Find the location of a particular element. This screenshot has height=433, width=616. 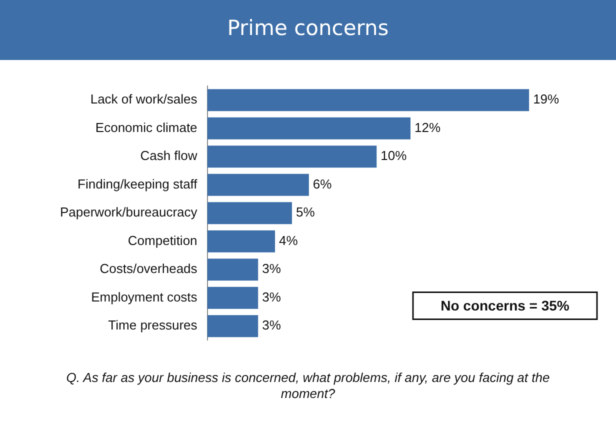

data-label: 19% is located at coordinates (546, 99).